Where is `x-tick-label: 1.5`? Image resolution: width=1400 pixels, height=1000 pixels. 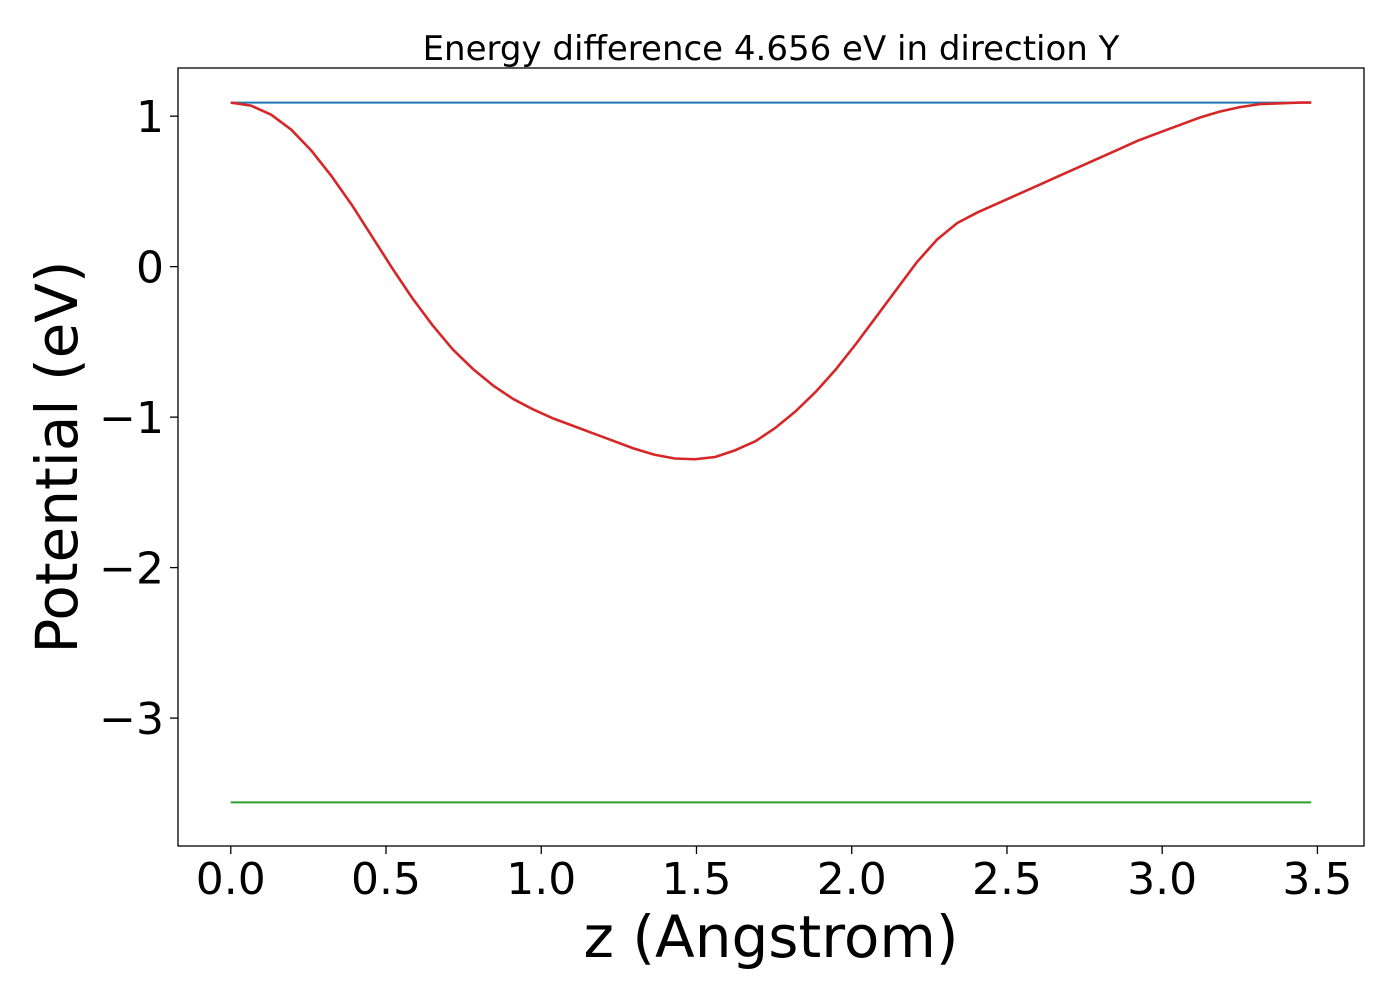 x-tick-label: 1.5 is located at coordinates (696, 879).